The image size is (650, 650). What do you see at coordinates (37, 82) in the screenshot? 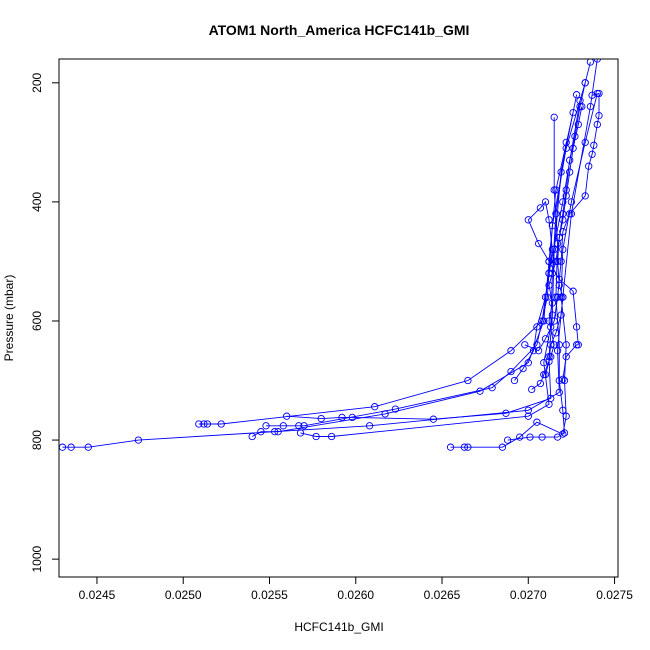
I see `y-tick-label: 200` at bounding box center [37, 82].